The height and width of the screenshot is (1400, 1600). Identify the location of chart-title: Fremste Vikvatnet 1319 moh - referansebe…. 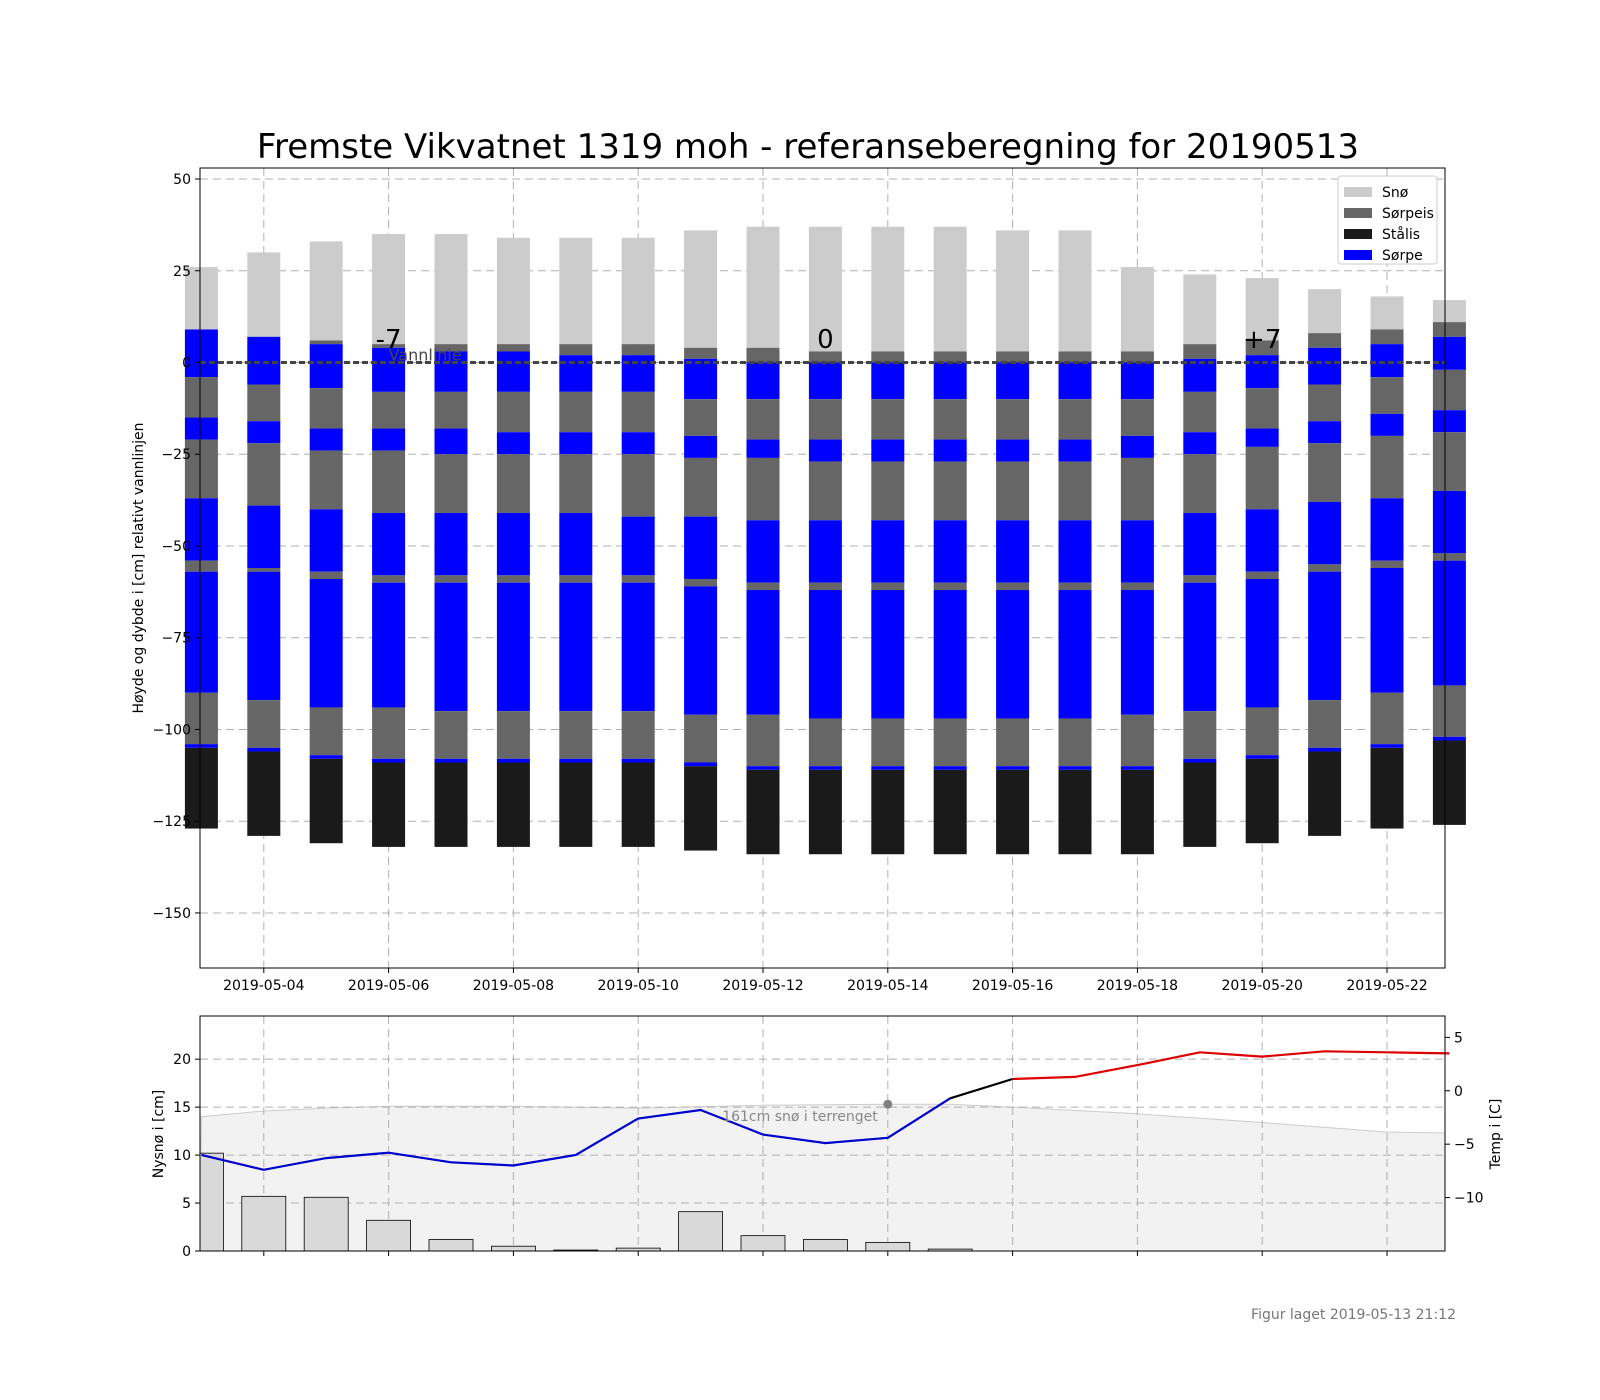
(808, 147).